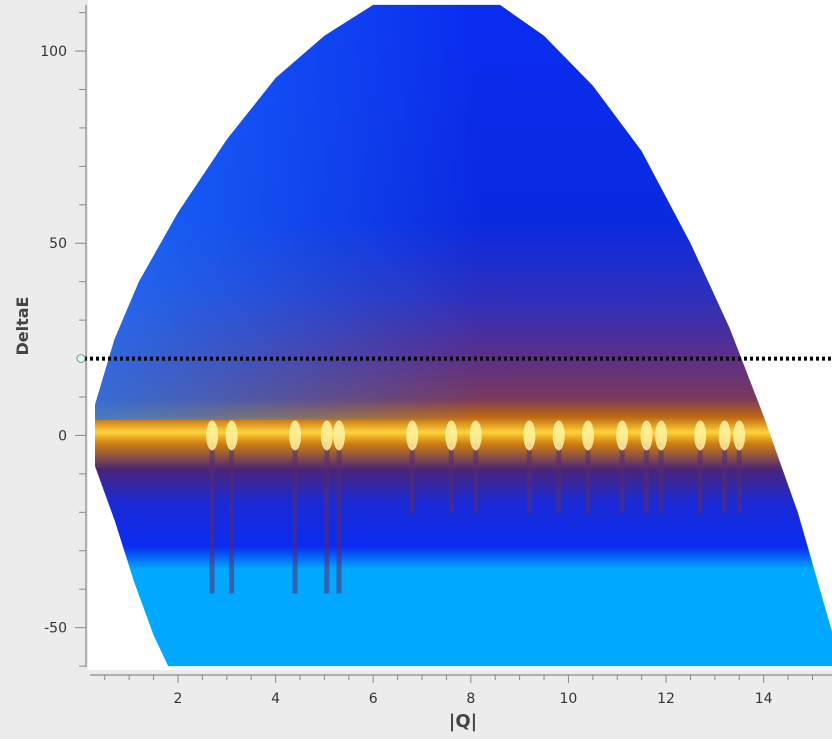 This screenshot has width=832, height=739. What do you see at coordinates (275, 699) in the screenshot?
I see `x-tick-label: 4` at bounding box center [275, 699].